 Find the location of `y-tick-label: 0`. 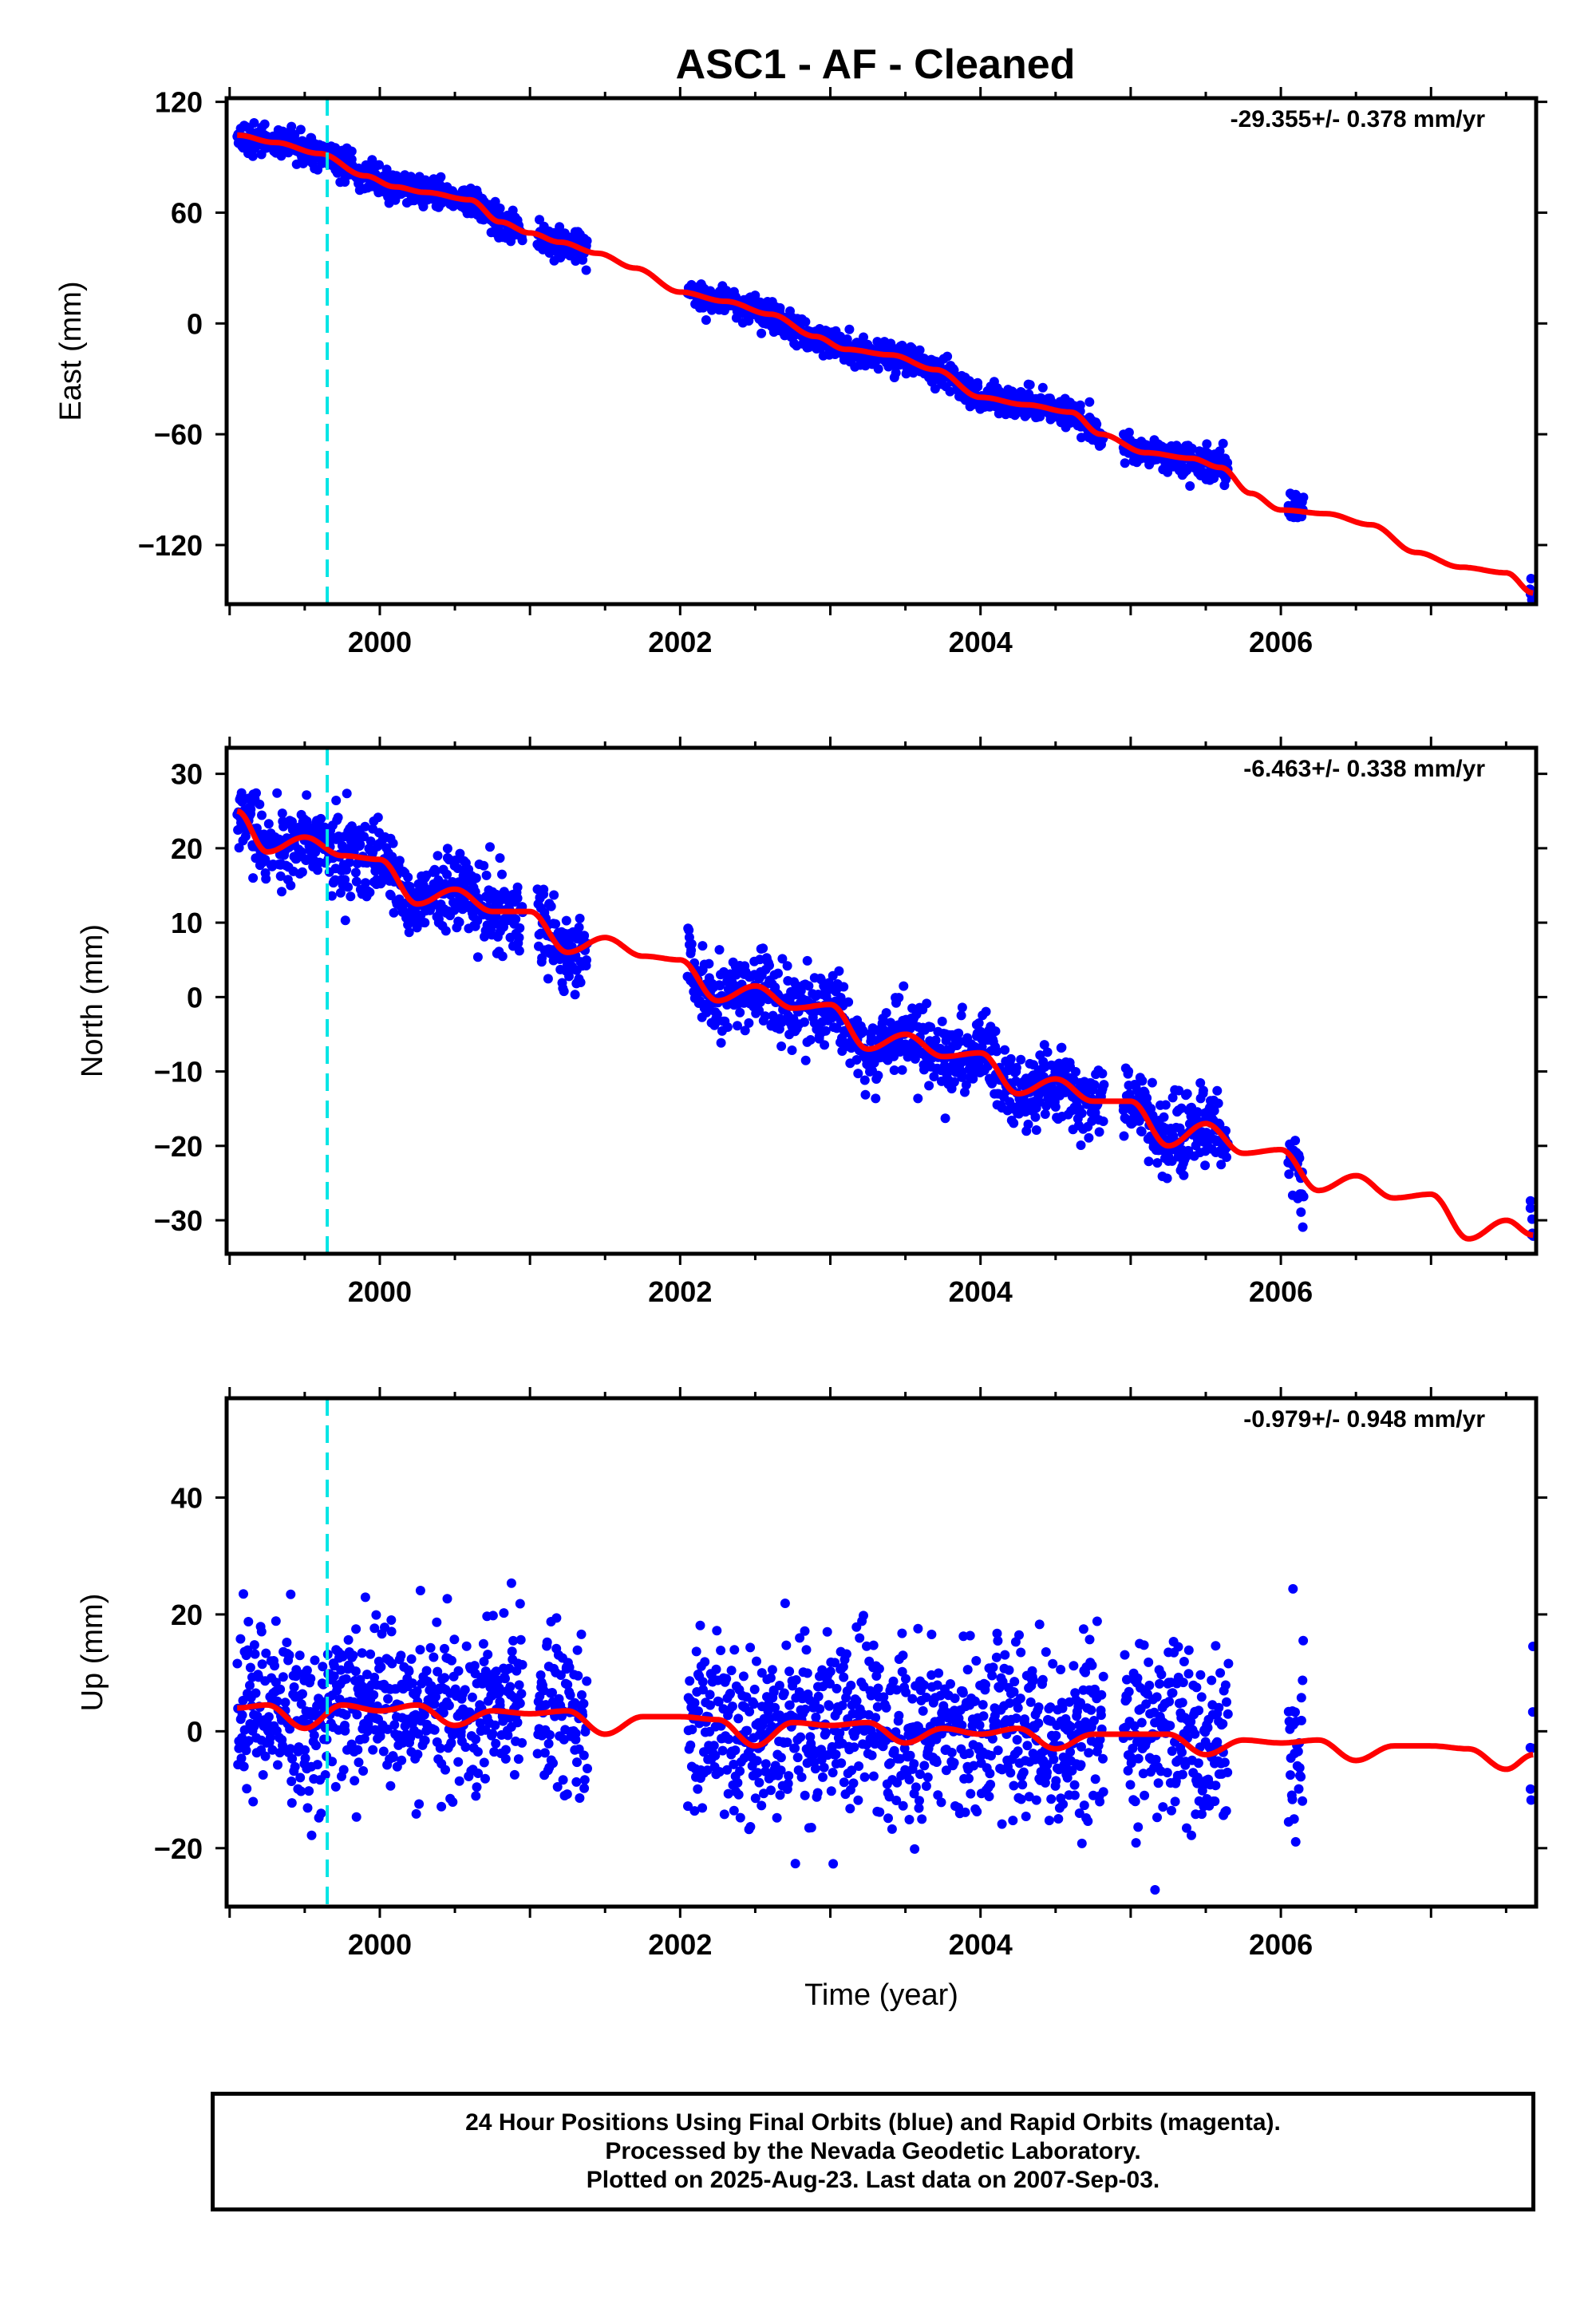

y-tick-label: 0 is located at coordinates (195, 323).